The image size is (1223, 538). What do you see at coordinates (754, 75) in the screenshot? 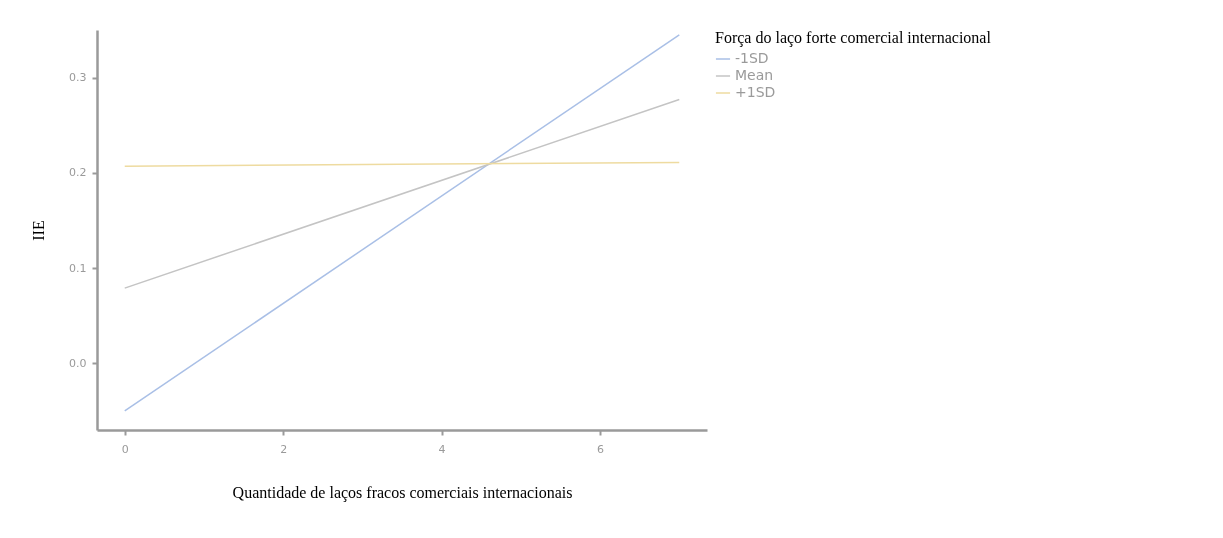
I see `legend-label: Mean` at bounding box center [754, 75].